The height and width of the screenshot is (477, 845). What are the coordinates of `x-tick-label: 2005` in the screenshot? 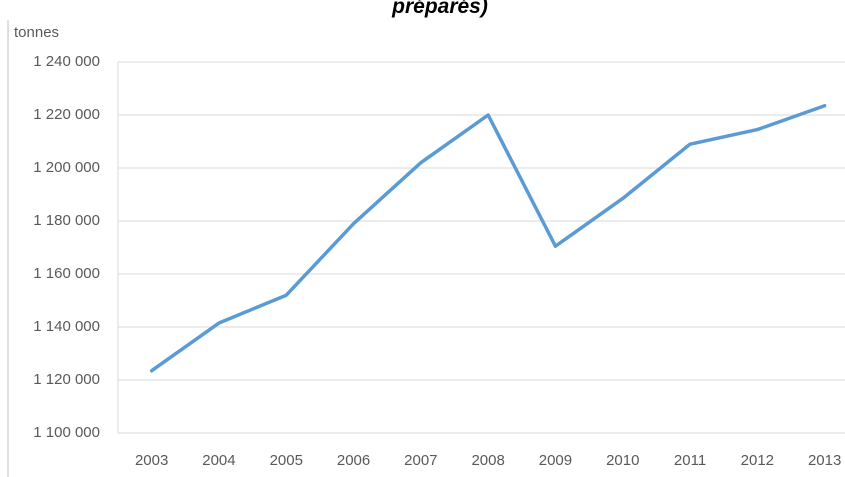 It's located at (286, 460).